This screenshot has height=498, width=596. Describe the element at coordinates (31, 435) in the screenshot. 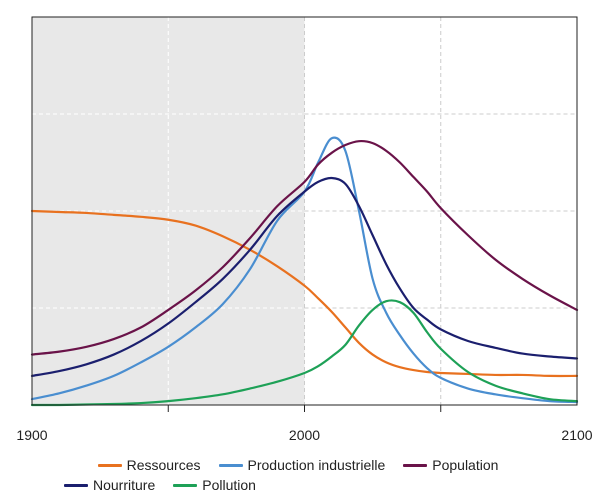

I see `x-tick-label: 1900` at that location.